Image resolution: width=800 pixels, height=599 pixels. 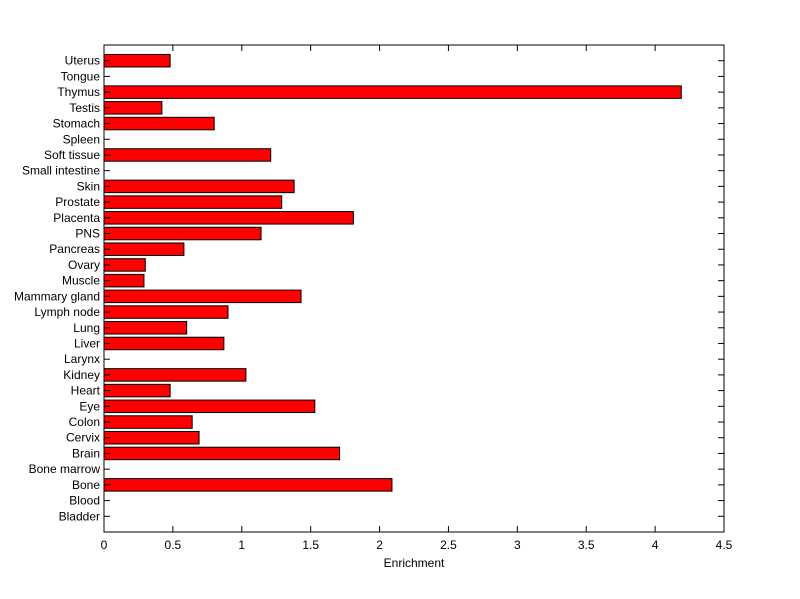 I want to click on y-tick-label-brain: Brain, so click(x=86, y=453).